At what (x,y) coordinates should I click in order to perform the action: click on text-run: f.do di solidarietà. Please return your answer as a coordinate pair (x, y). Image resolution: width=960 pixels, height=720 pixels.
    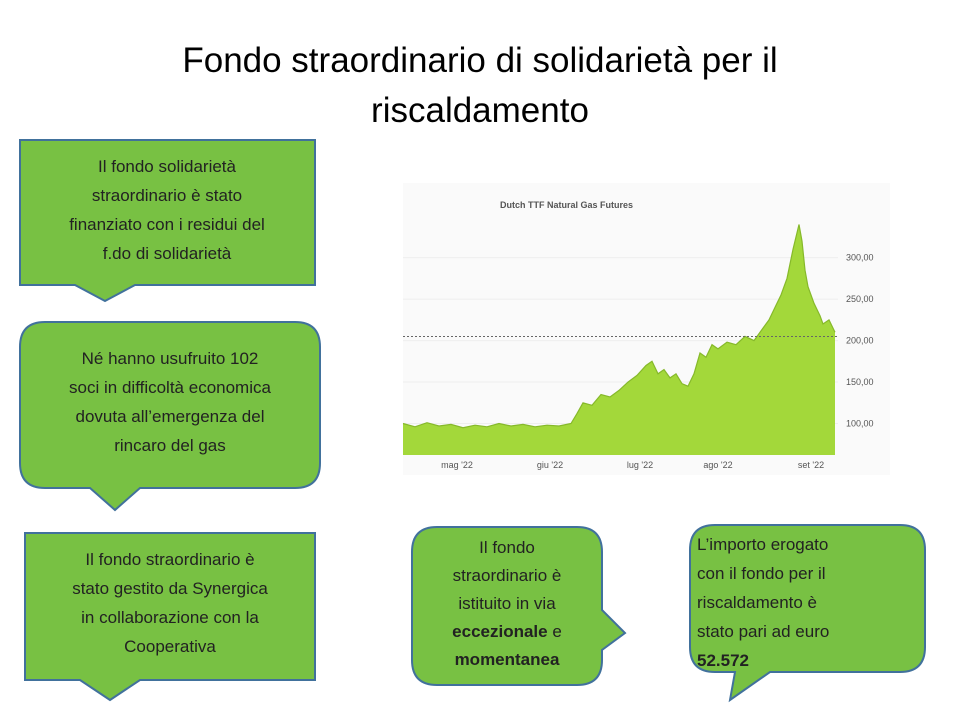
    Looking at the image, I should click on (167, 253).